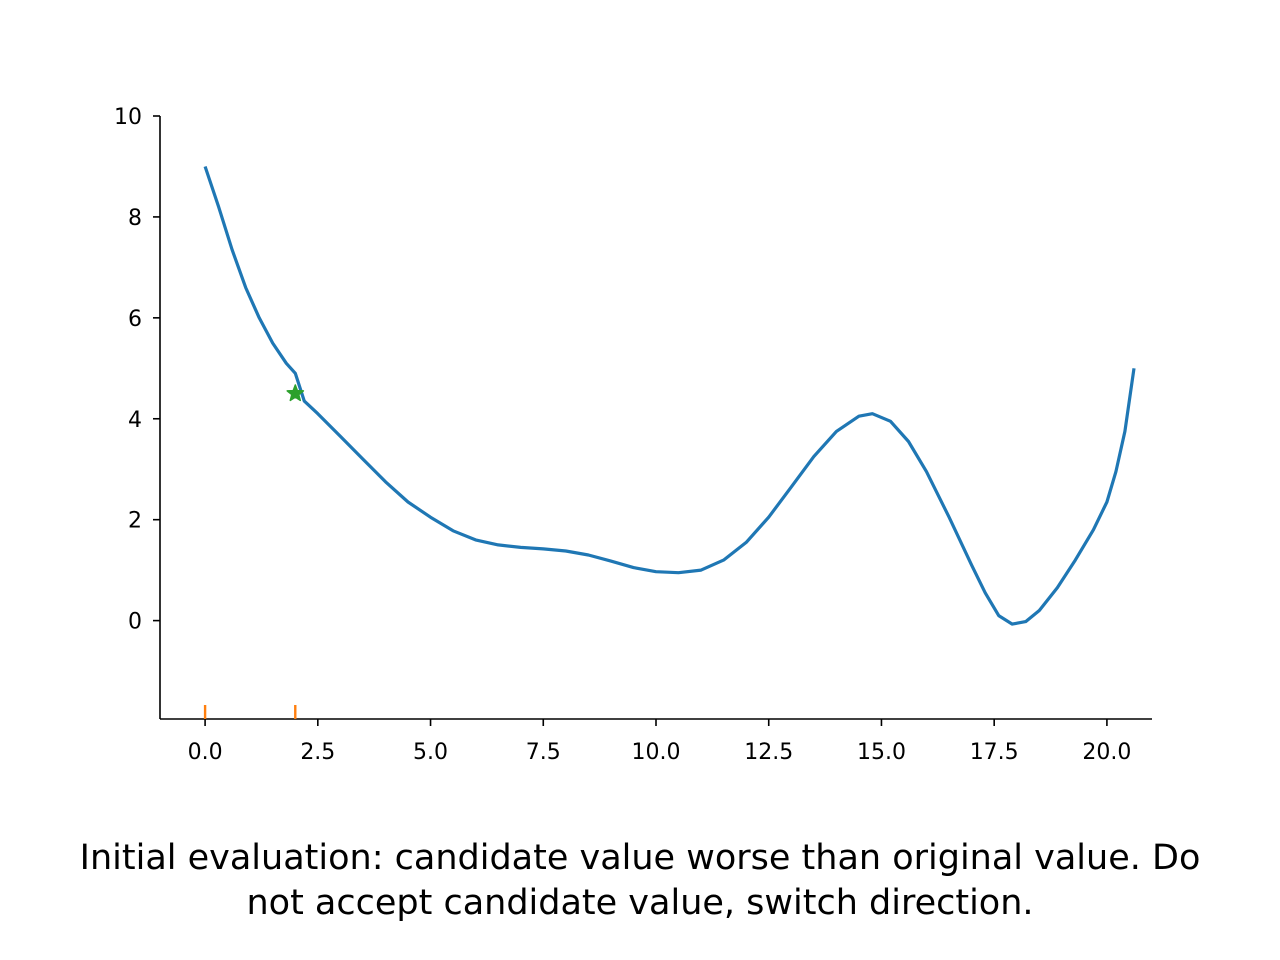 The width and height of the screenshot is (1280, 960). I want to click on x-tick-label: 7.5, so click(543, 752).